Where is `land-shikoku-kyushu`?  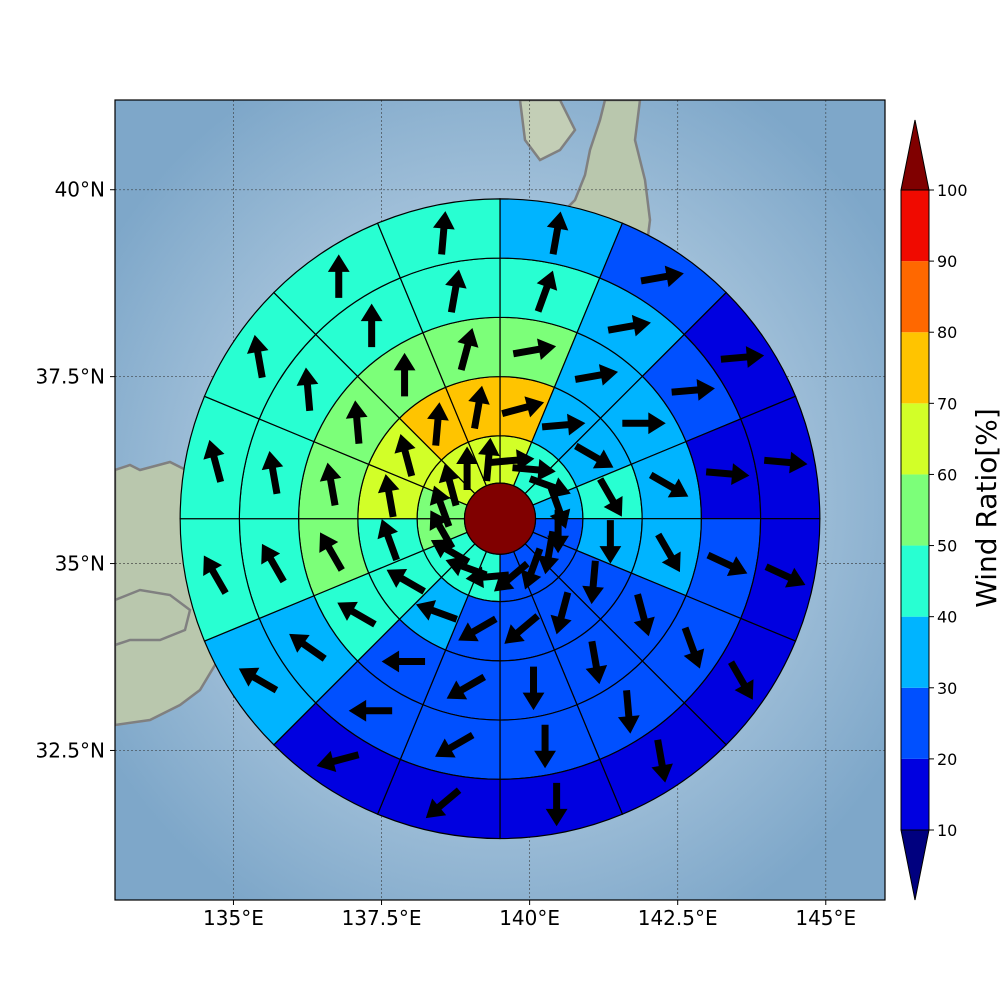 land-shikoku-kyushu is located at coordinates (153, 617).